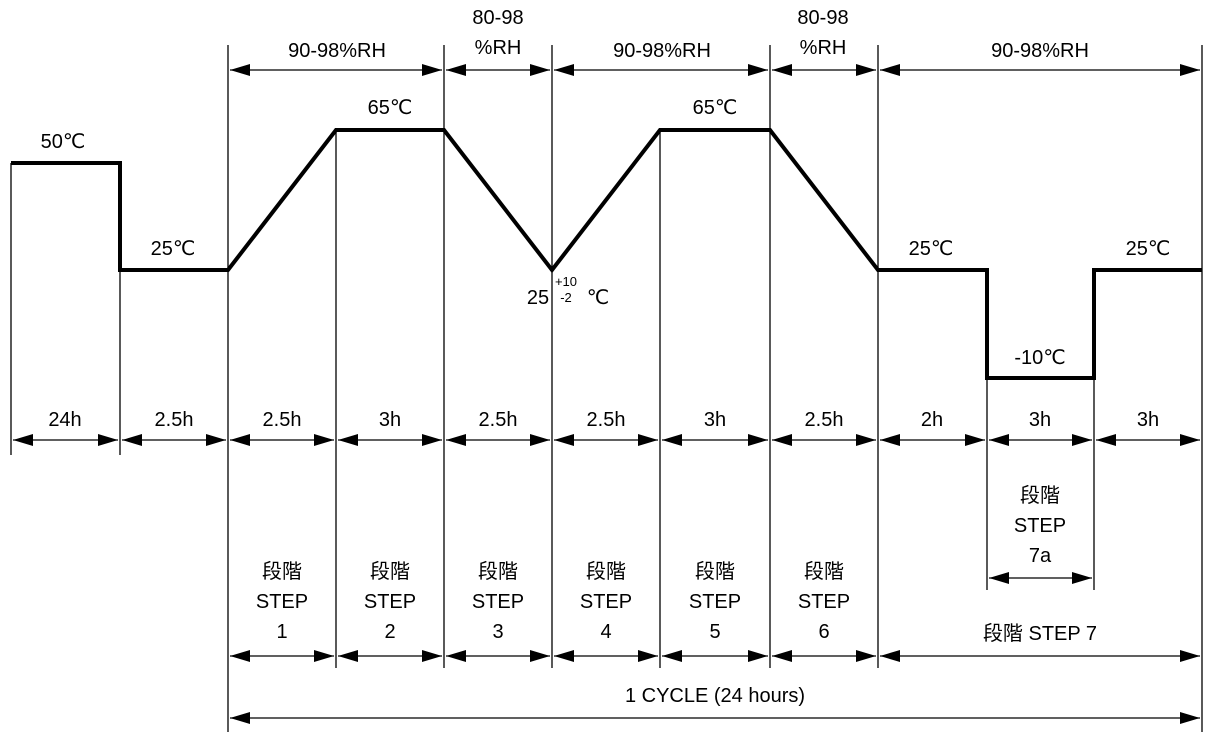 Image resolution: width=1205 pixels, height=734 pixels. I want to click on duration-label: 24h, so click(64, 420).